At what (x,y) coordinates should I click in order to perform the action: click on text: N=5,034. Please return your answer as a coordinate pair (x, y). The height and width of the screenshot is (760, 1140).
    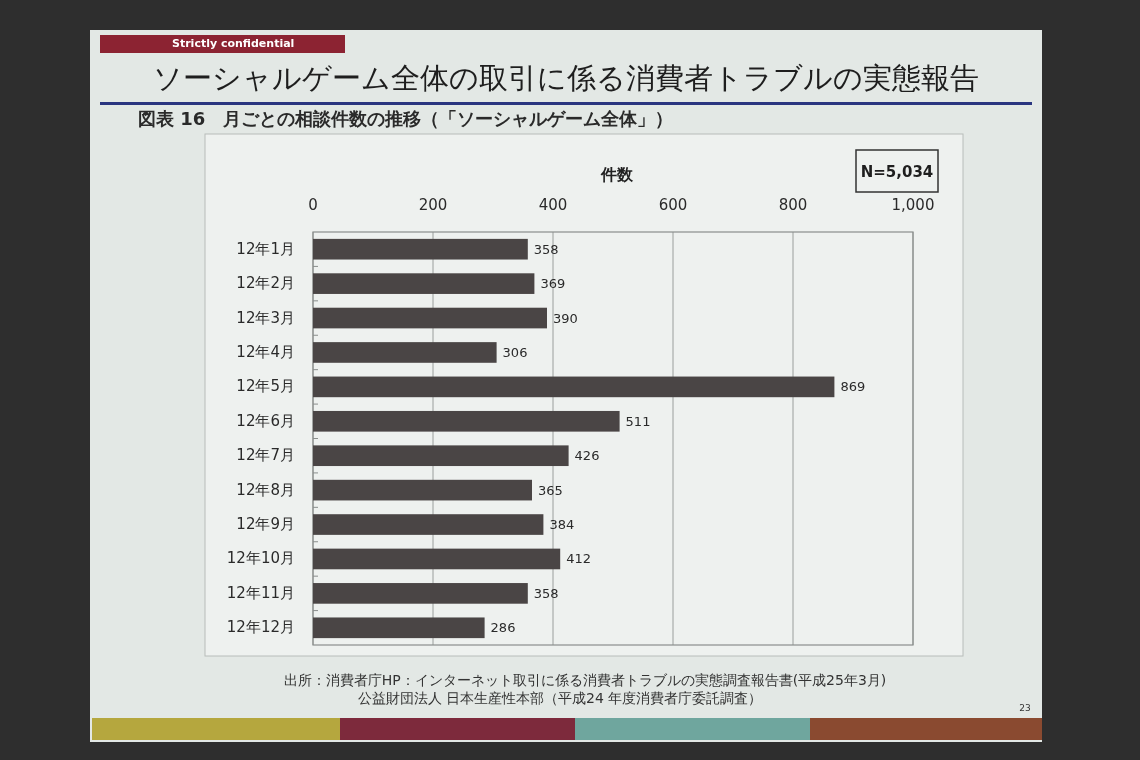
    Looking at the image, I should click on (897, 171).